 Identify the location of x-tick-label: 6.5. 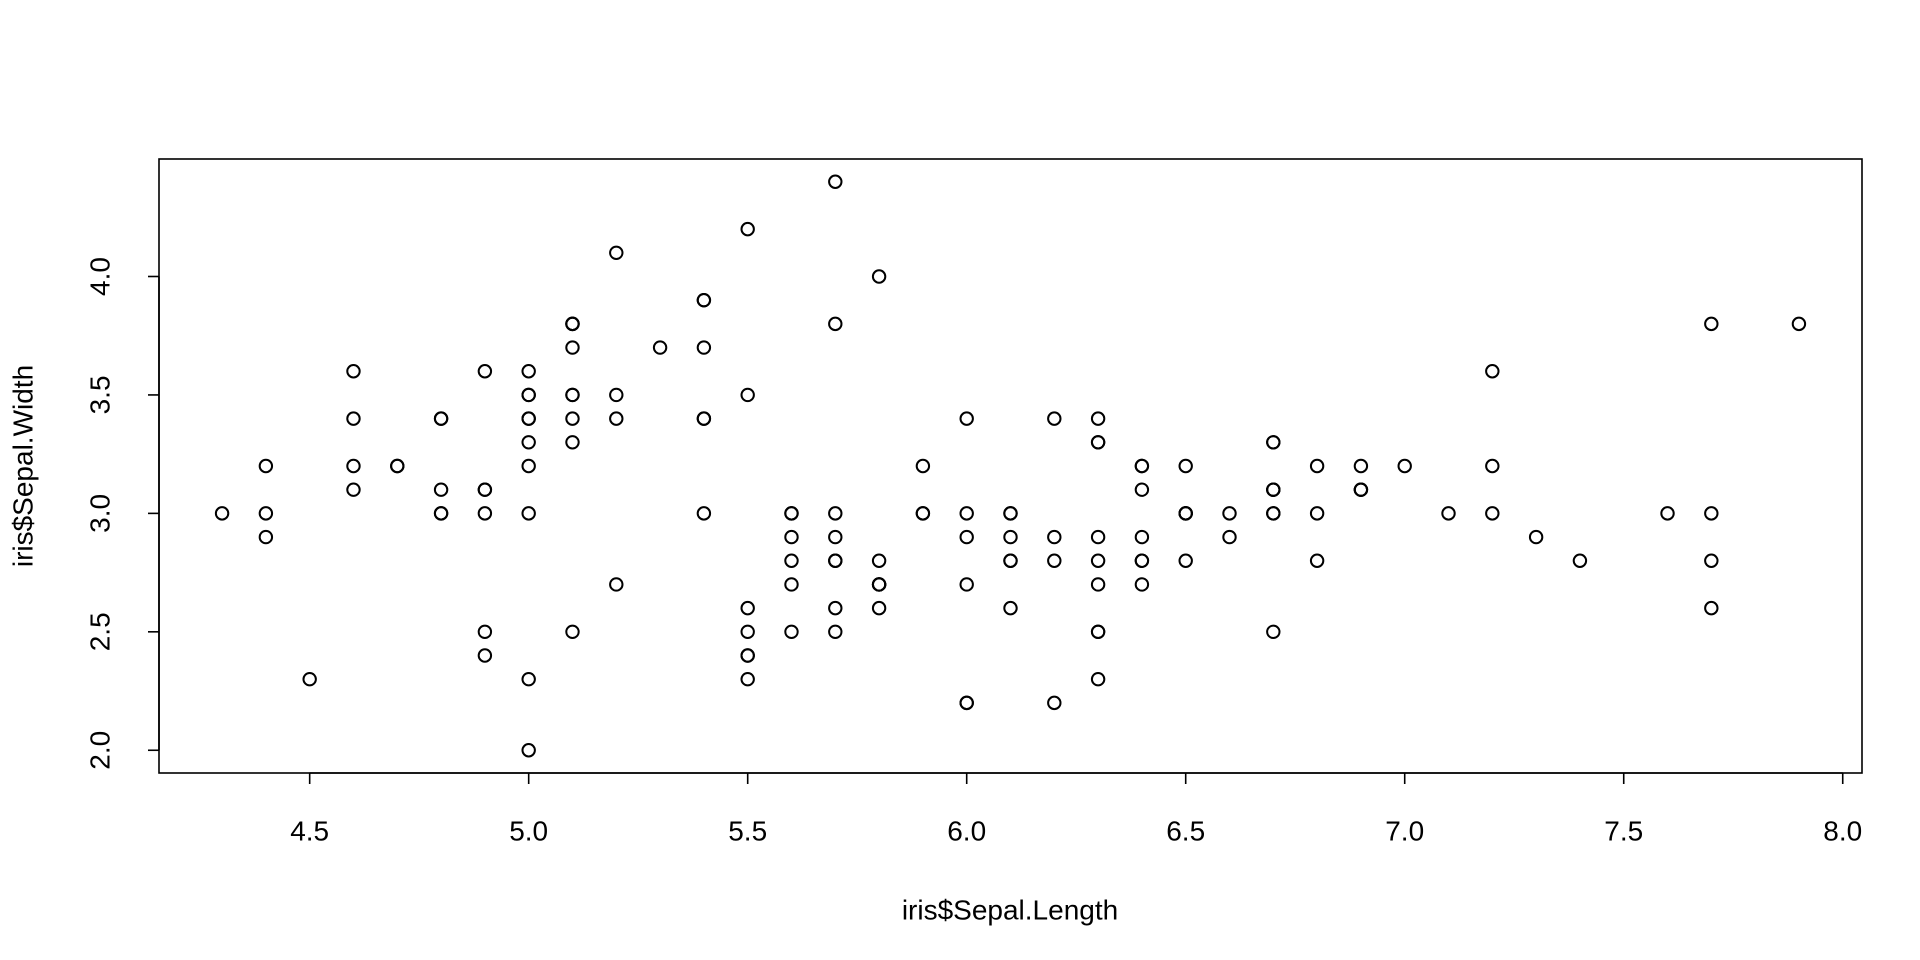
(1185, 830).